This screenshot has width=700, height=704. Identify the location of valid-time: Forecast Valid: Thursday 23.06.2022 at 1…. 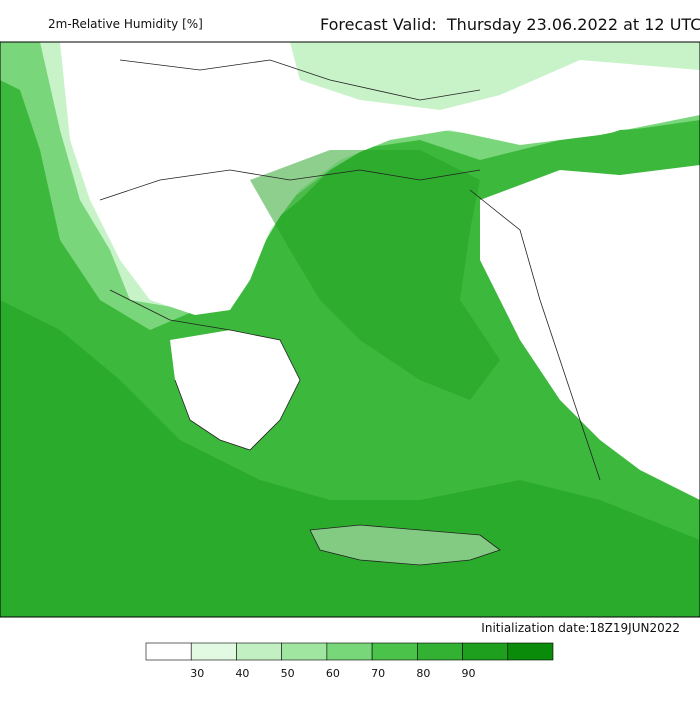
(510, 24).